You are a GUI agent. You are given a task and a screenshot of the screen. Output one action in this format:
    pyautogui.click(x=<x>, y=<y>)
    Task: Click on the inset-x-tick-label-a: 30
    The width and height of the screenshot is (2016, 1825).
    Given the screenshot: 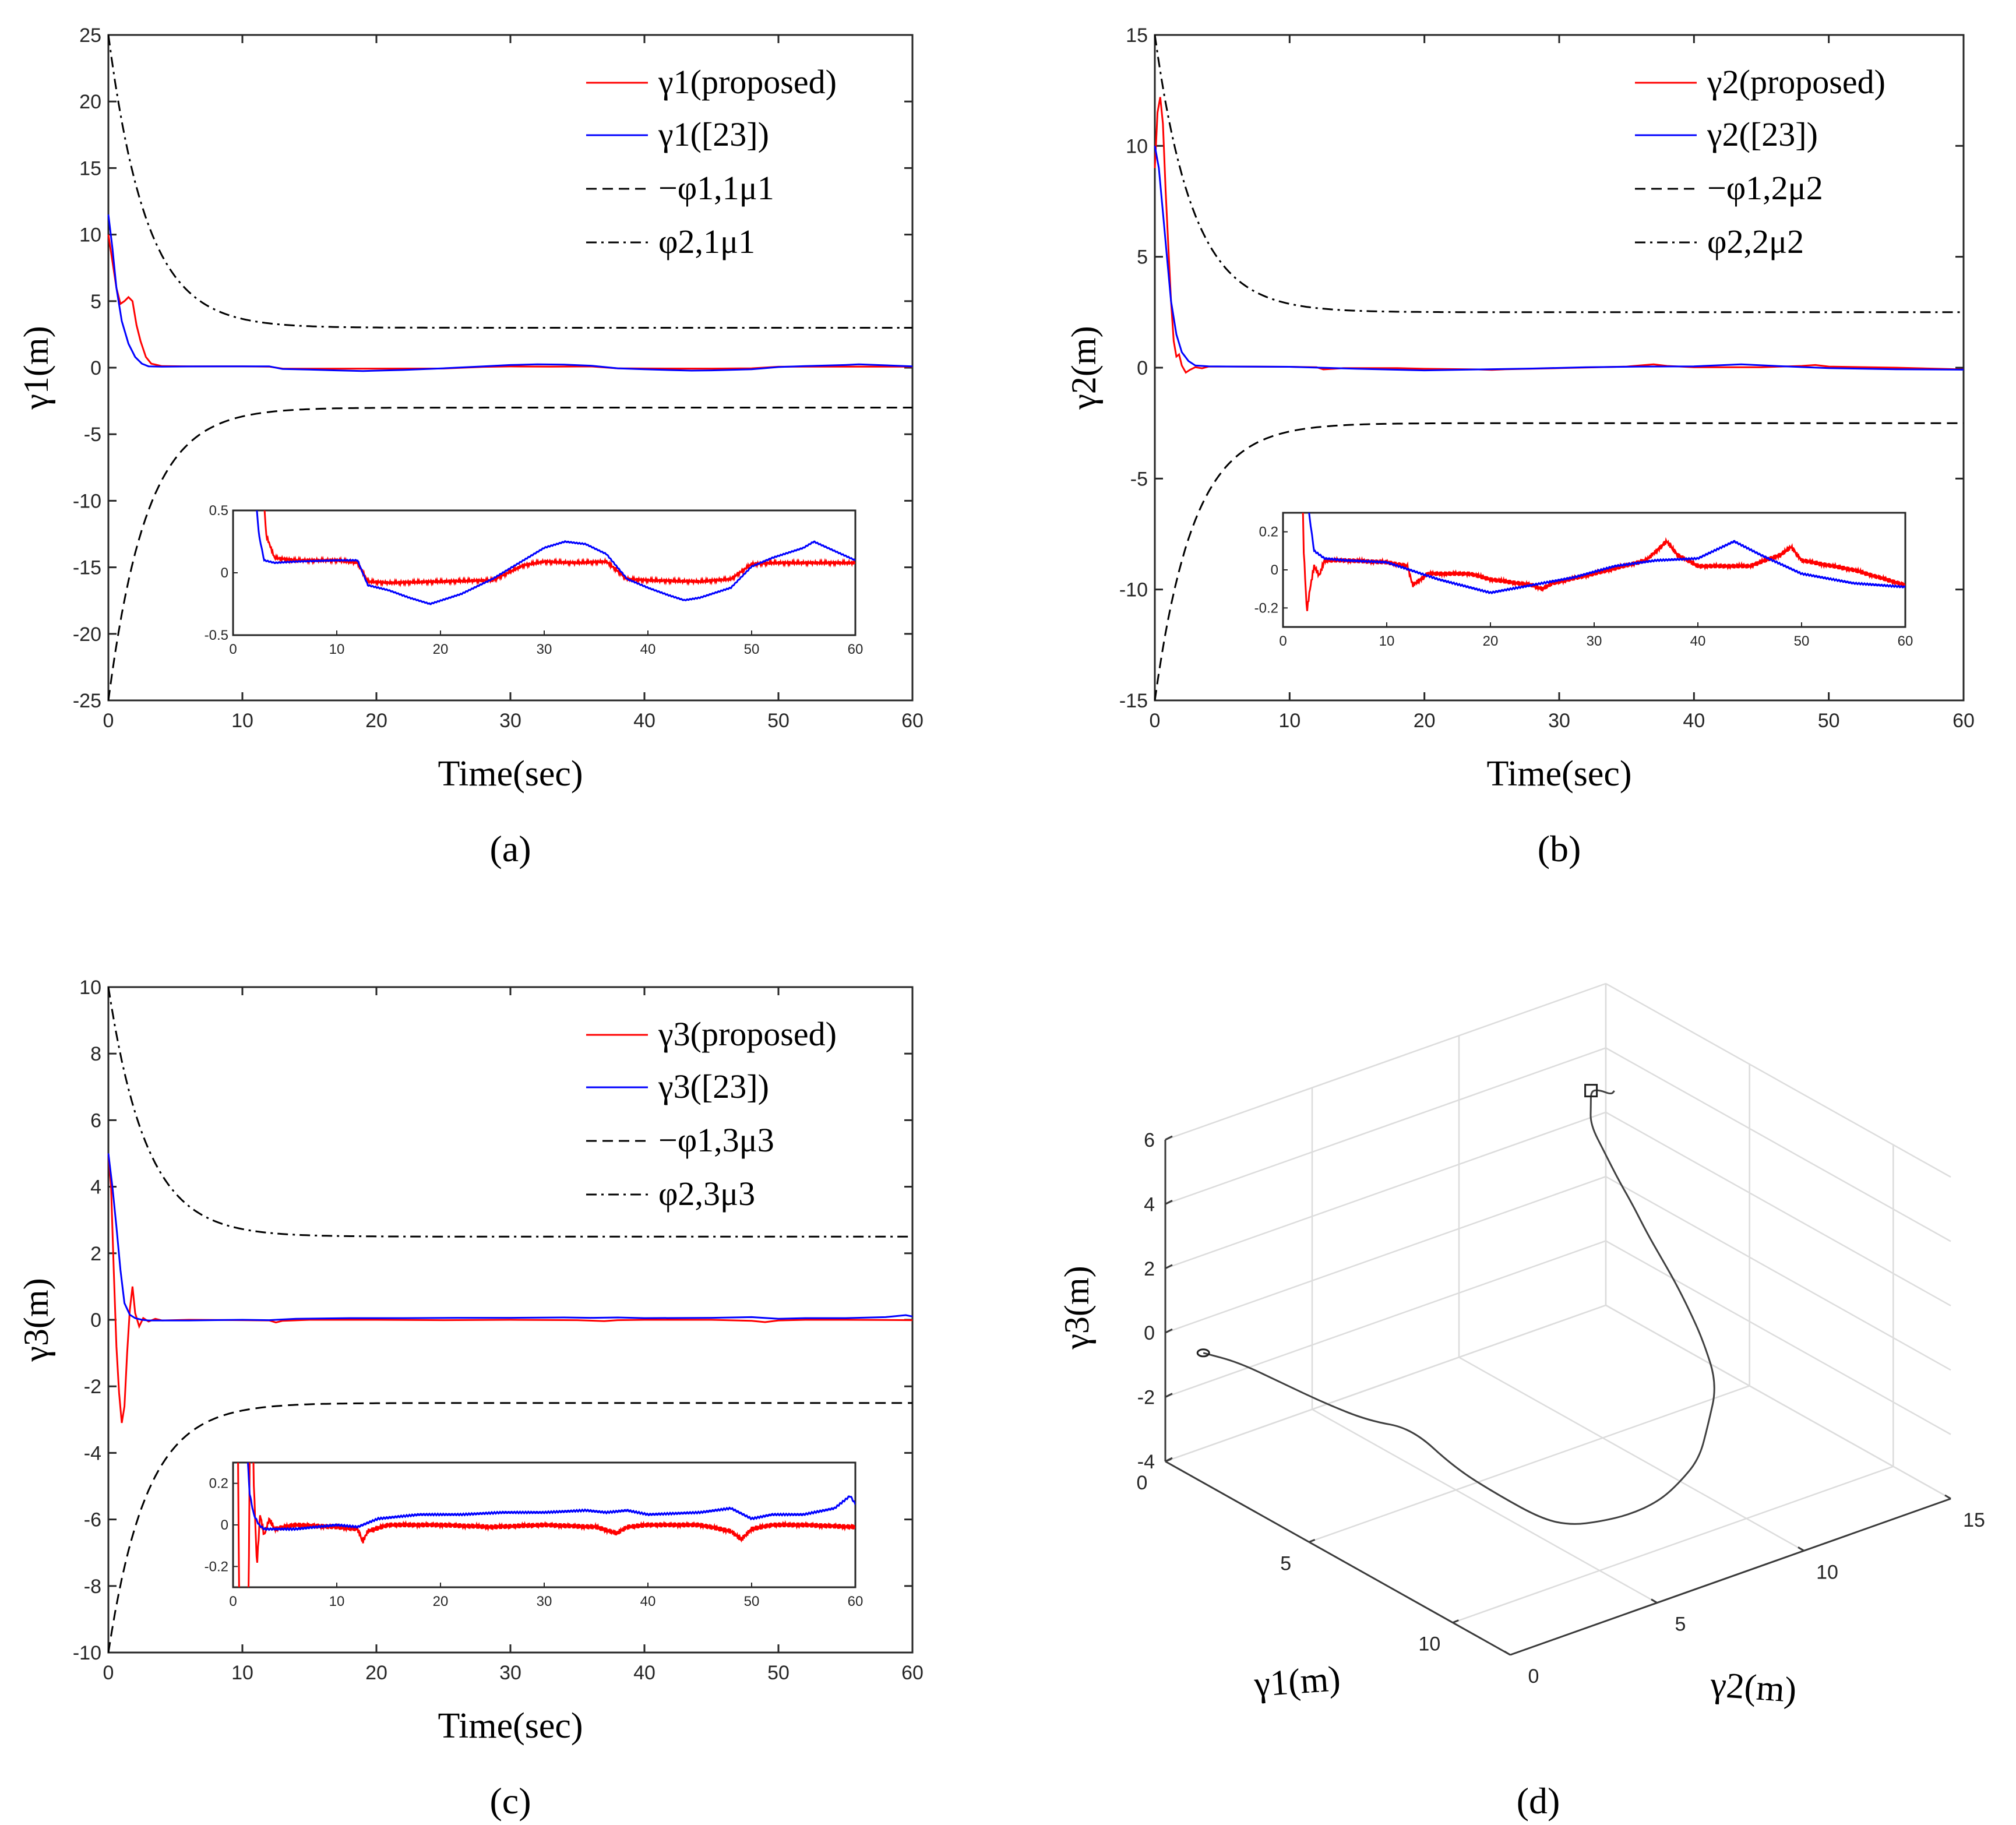 What is the action you would take?
    pyautogui.click(x=544, y=649)
    